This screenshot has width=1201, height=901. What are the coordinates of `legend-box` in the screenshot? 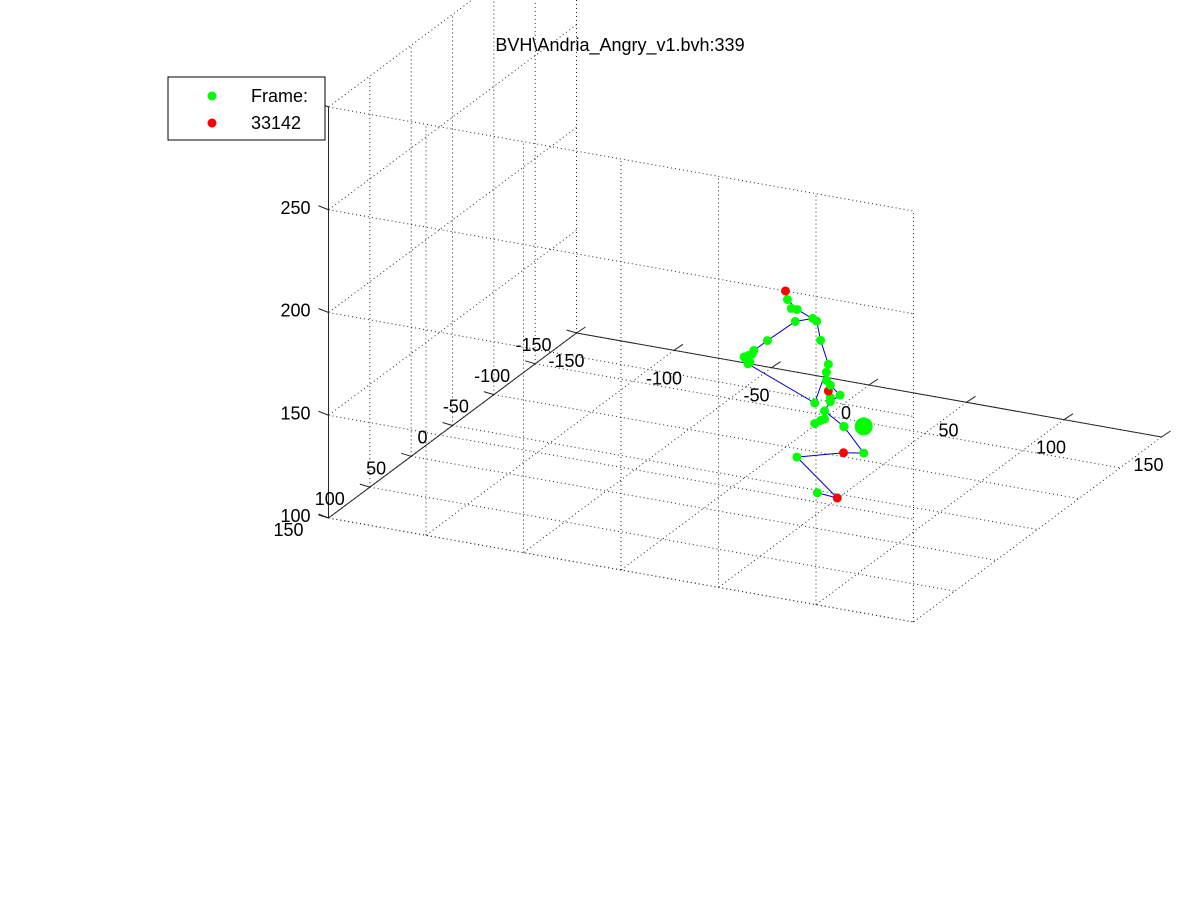 It's located at (246, 108).